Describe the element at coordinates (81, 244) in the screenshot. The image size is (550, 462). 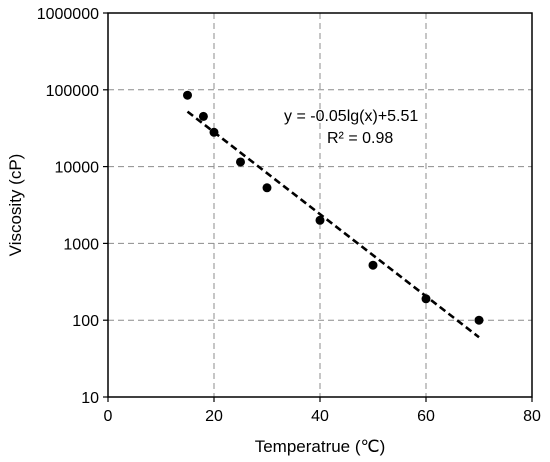
I see `y-tick-label: 1000` at that location.